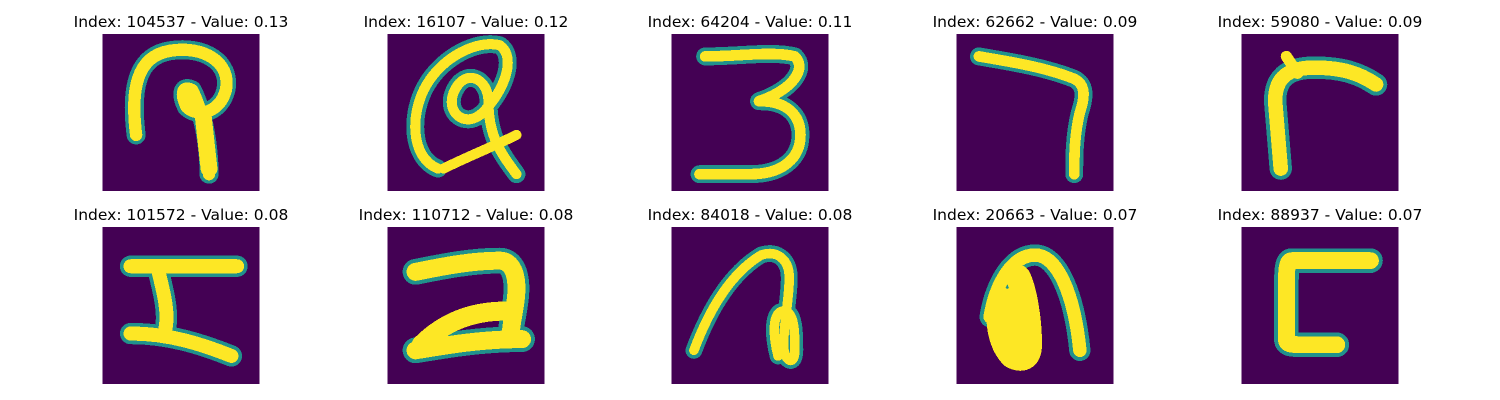 This screenshot has width=1500, height=400. Describe the element at coordinates (750, 215) in the screenshot. I see `panel-title: Index: 84018 - Value: 0.08` at that location.